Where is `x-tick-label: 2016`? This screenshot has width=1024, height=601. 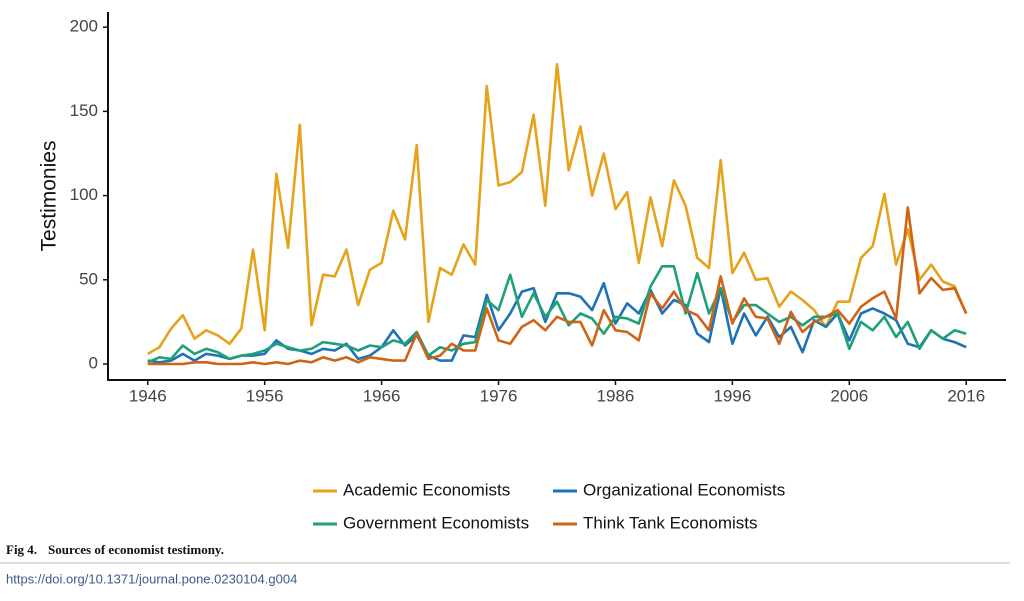
x-tick-label: 2016 is located at coordinates (966, 395).